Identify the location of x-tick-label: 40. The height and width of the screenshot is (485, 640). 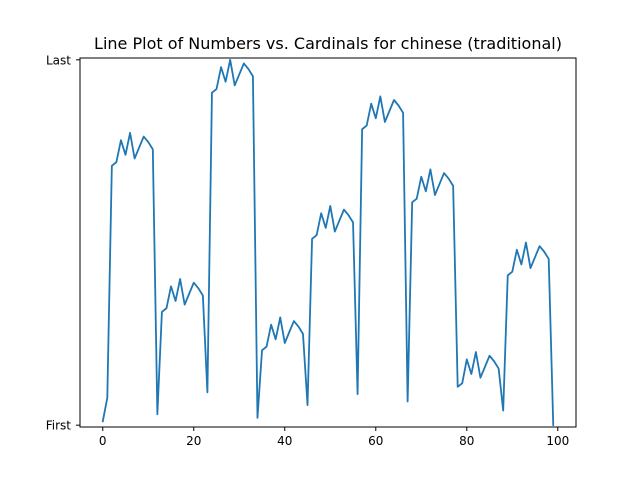
(284, 441).